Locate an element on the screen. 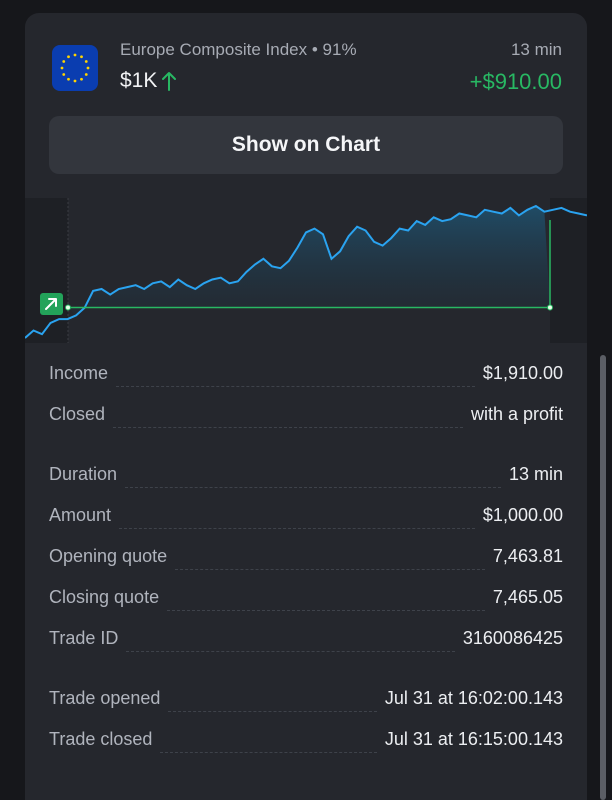  detail-value: Jul 31 at 16:15:00.143 is located at coordinates (473, 739).